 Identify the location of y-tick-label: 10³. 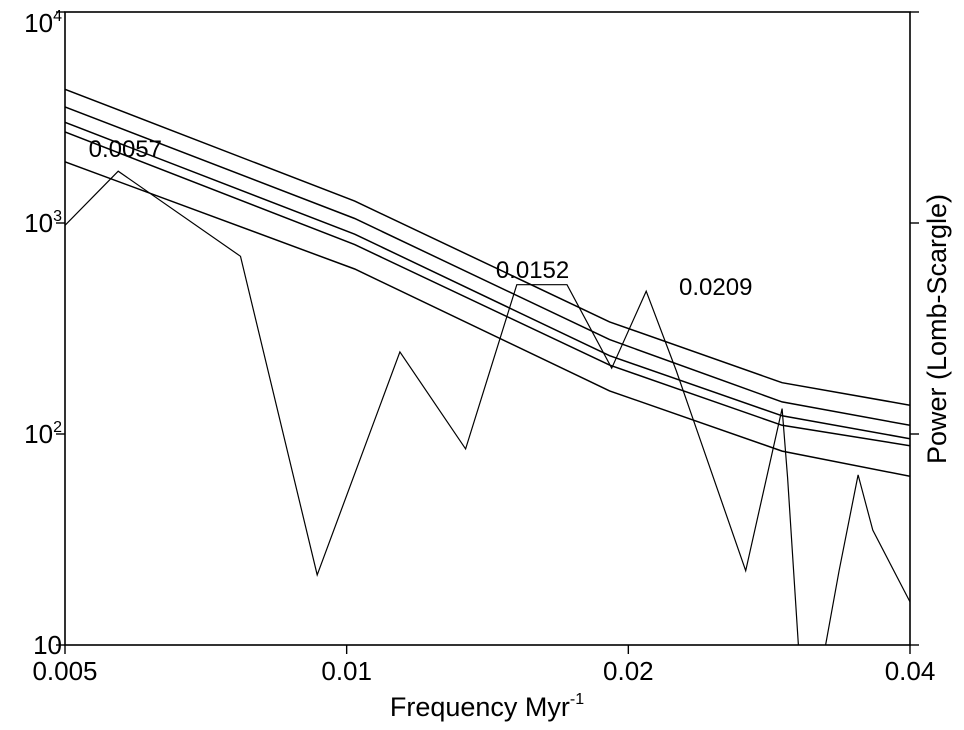
(43, 223).